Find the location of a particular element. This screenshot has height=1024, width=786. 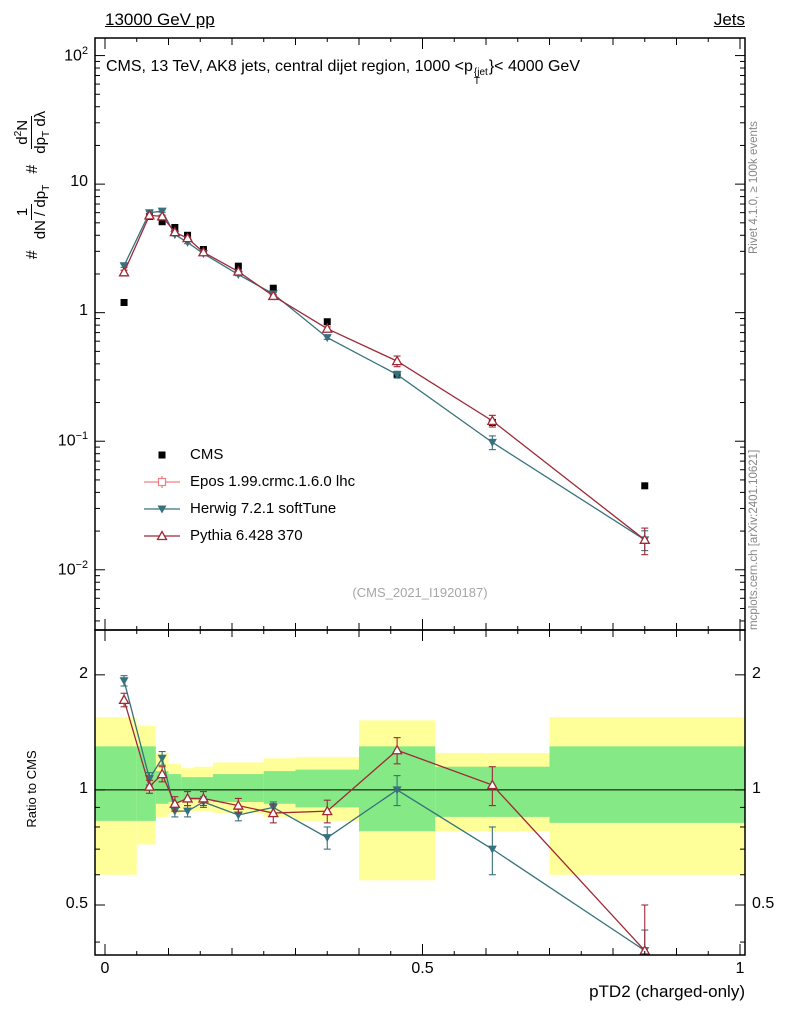

main-y-tick-label: 10⁻¹ is located at coordinates (72, 440).